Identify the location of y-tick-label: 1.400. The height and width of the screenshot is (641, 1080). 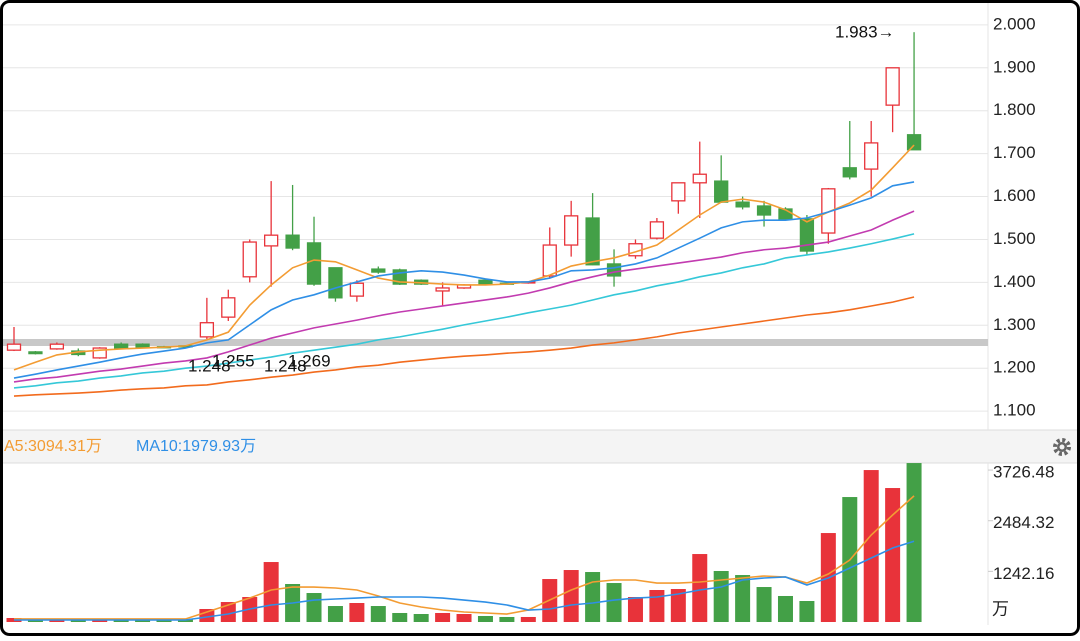
(1014, 281).